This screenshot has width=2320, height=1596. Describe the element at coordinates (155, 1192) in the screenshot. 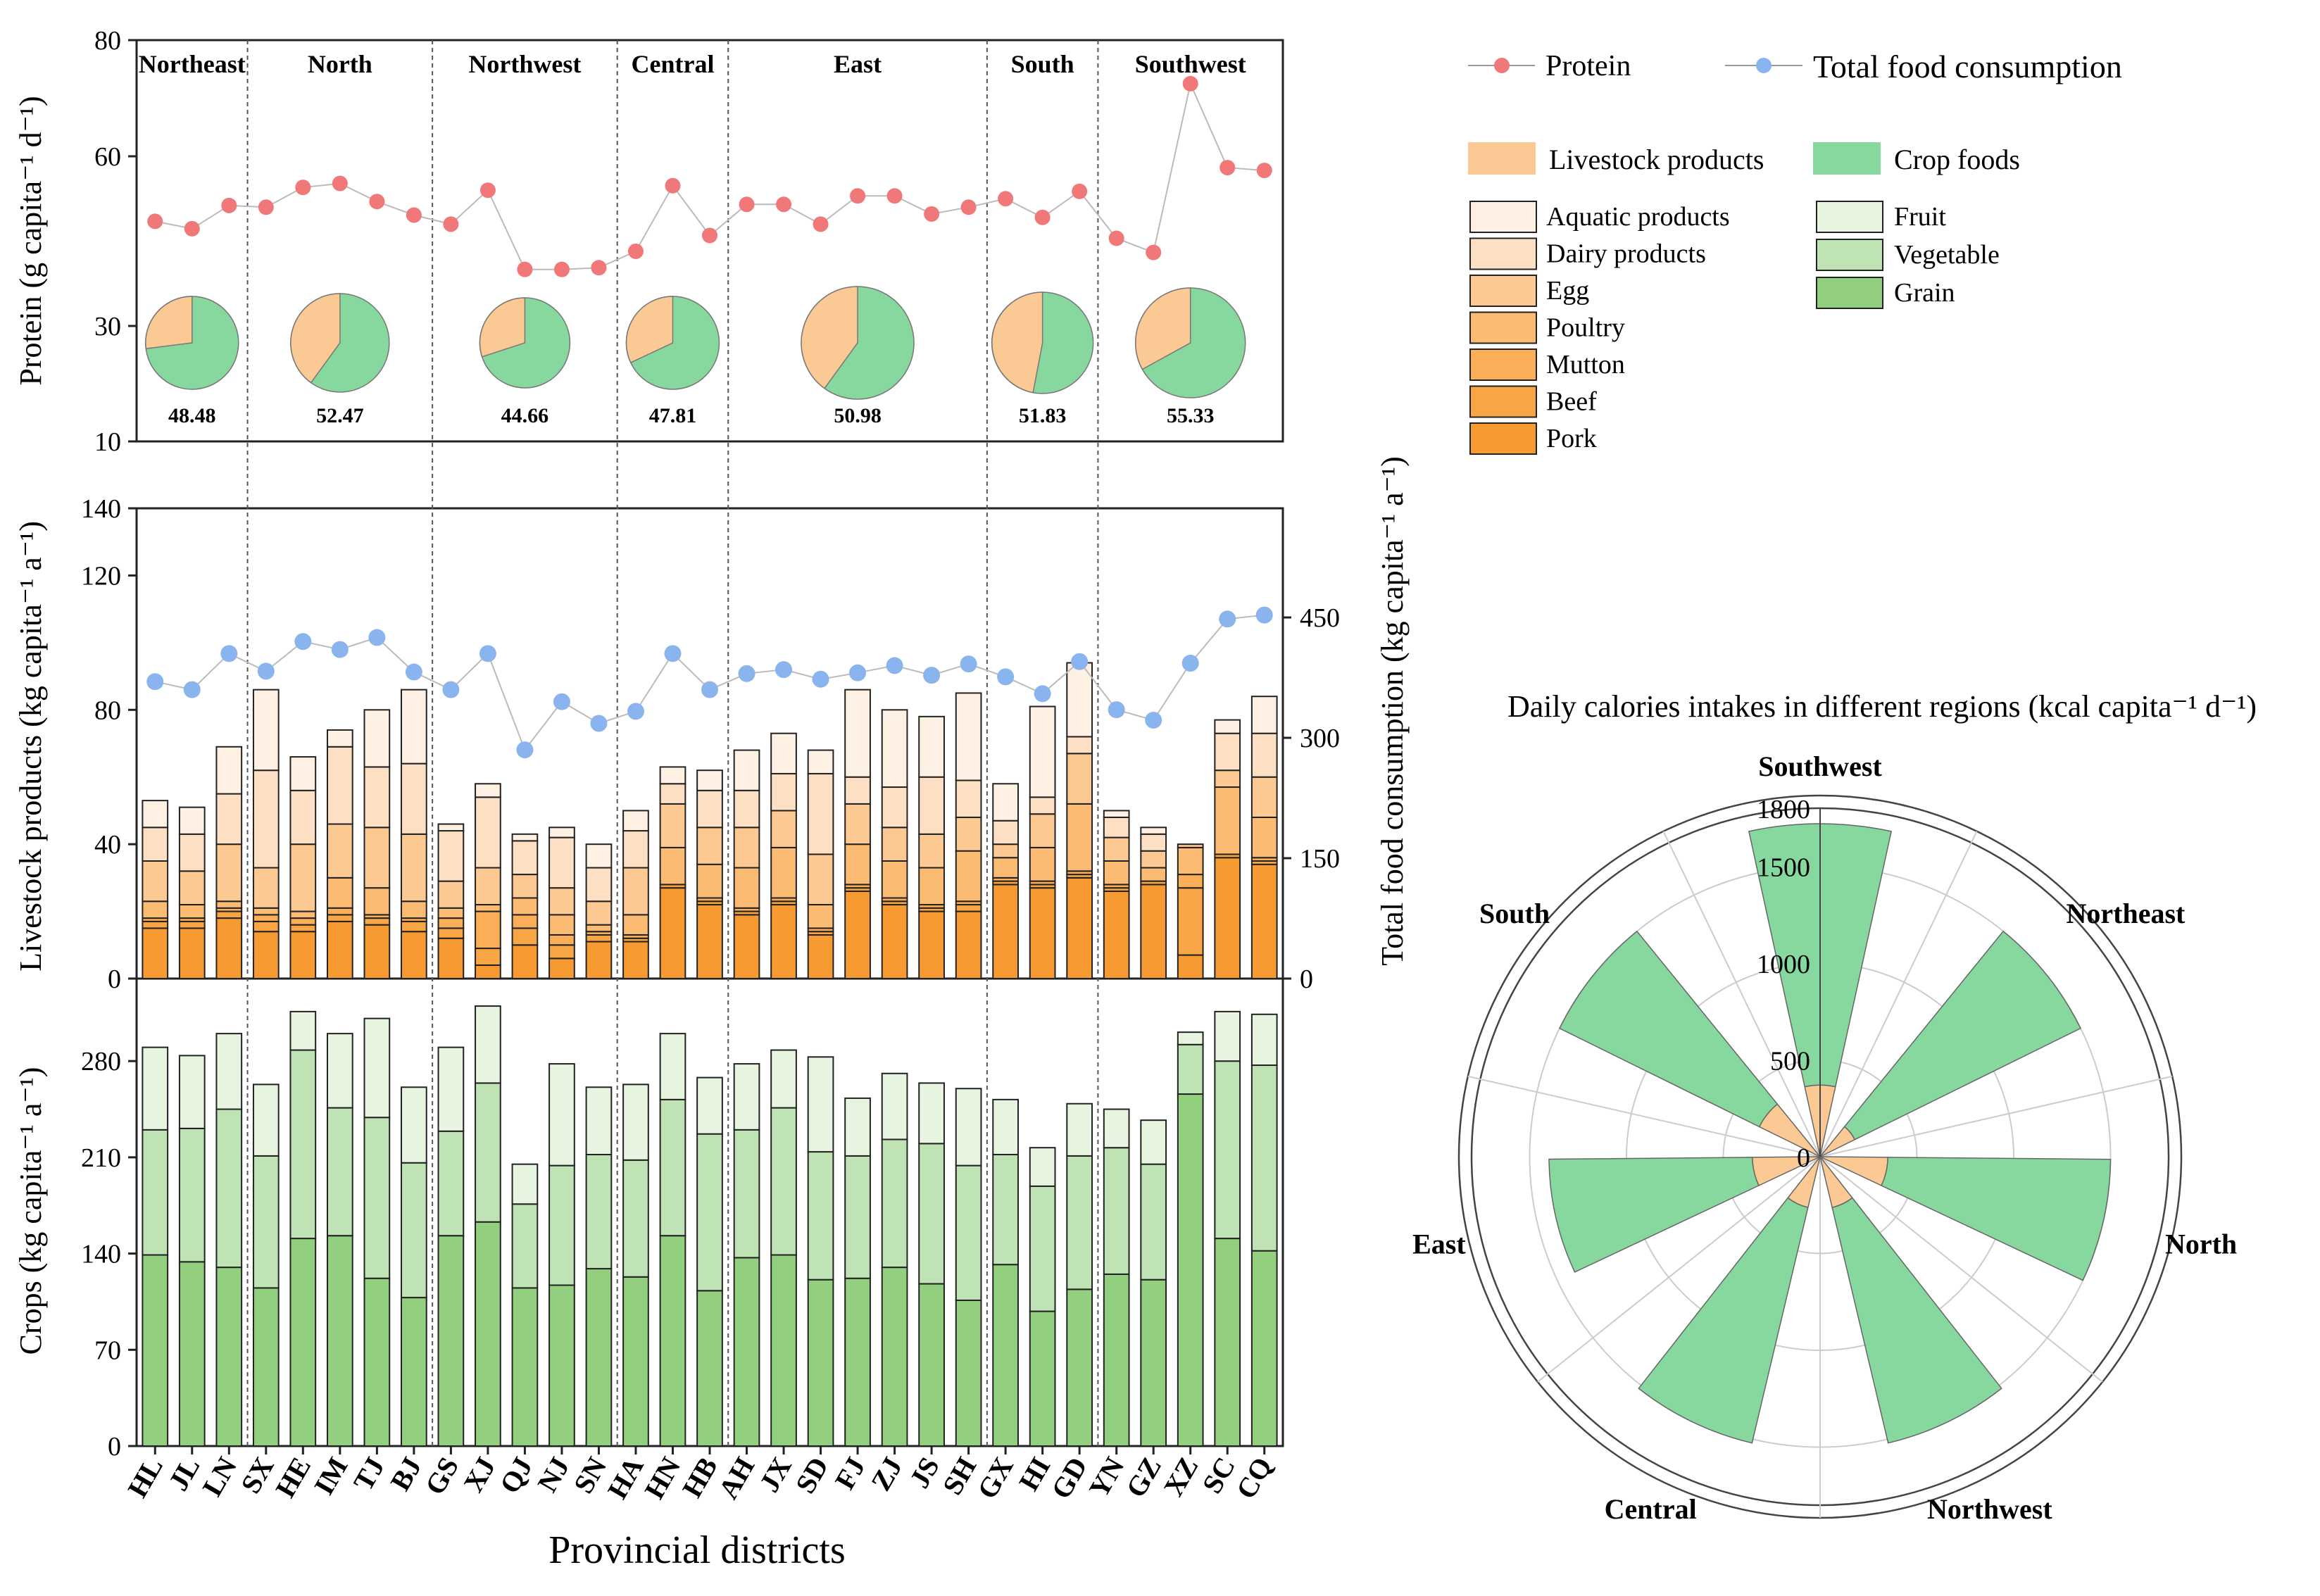

I see `bar-vegetable-HL` at that location.